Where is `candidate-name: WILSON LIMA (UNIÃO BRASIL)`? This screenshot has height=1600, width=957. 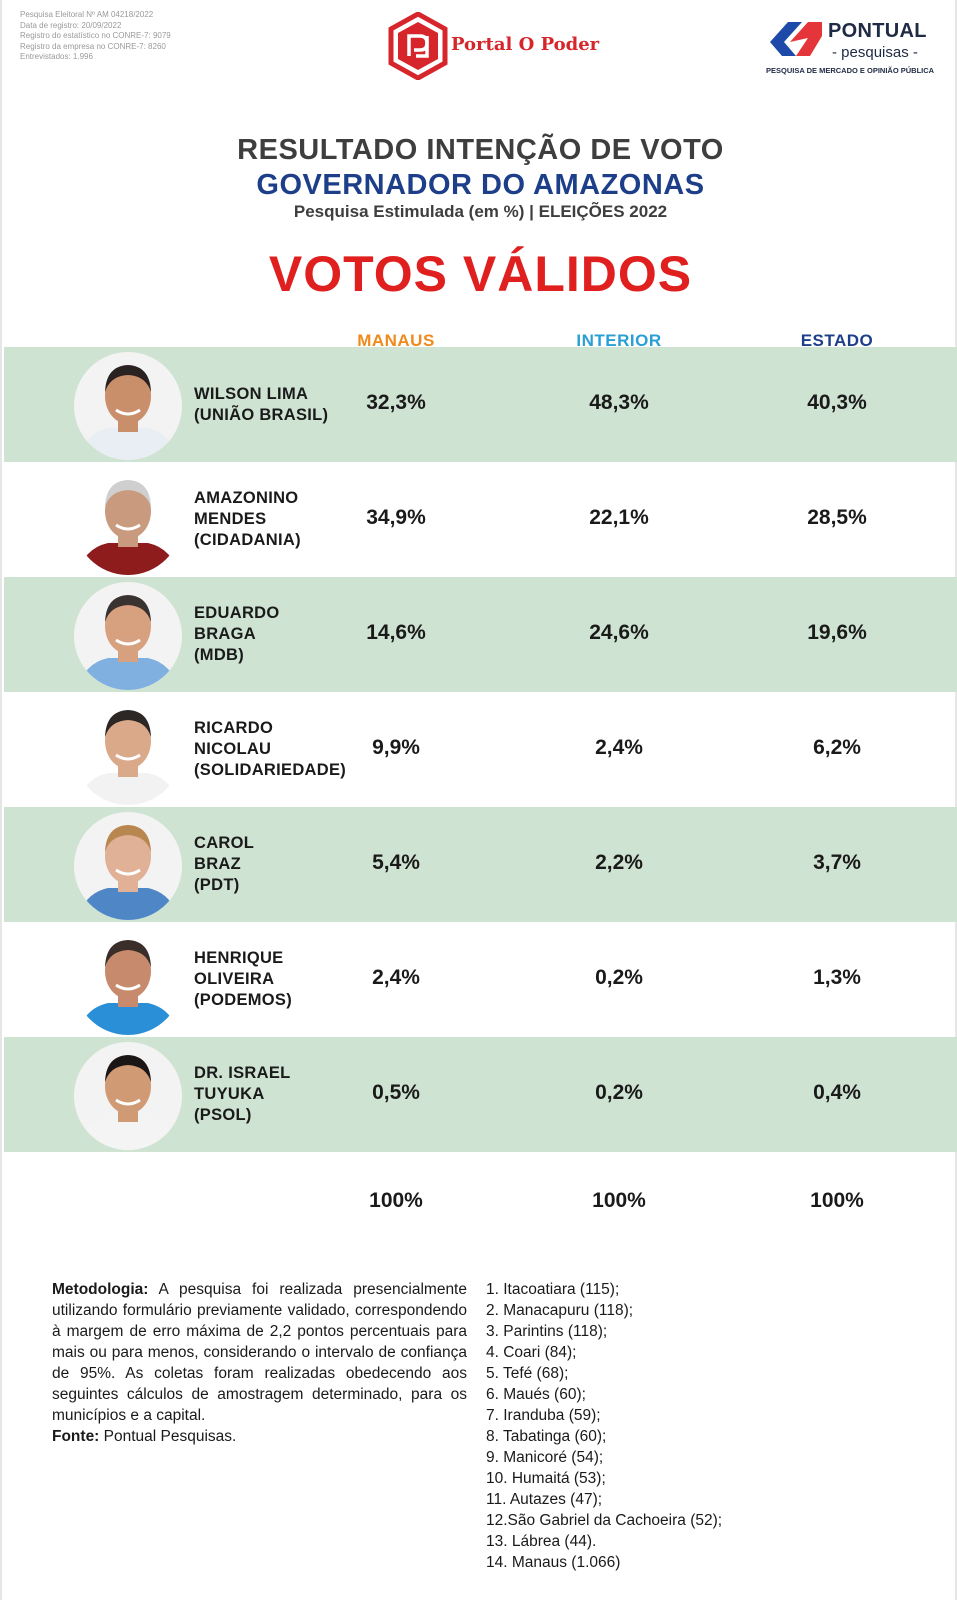
candidate-name: WILSON LIMA (UNIÃO BRASIL) is located at coordinates (261, 405).